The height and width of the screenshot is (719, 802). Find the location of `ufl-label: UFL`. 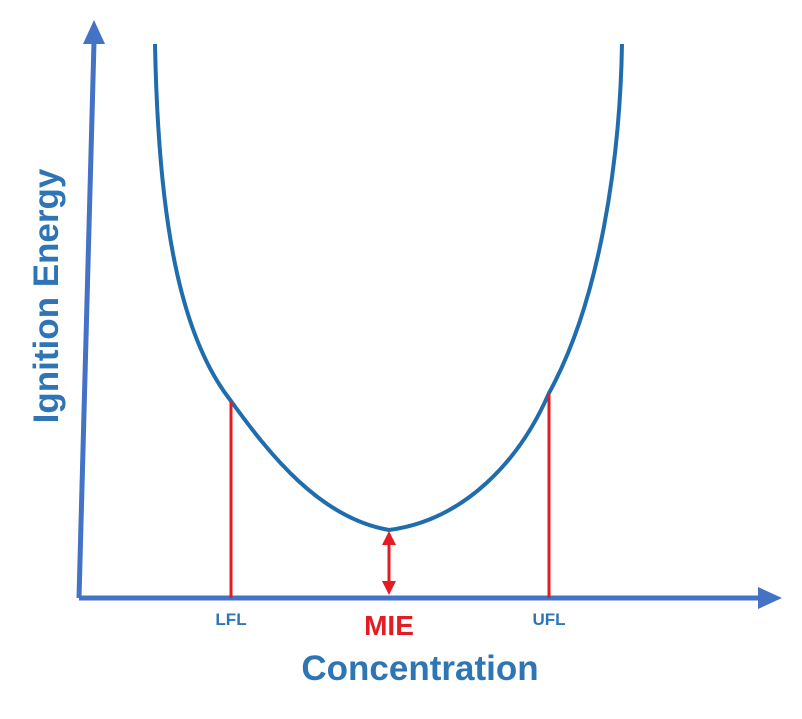

ufl-label: UFL is located at coordinates (548, 619).